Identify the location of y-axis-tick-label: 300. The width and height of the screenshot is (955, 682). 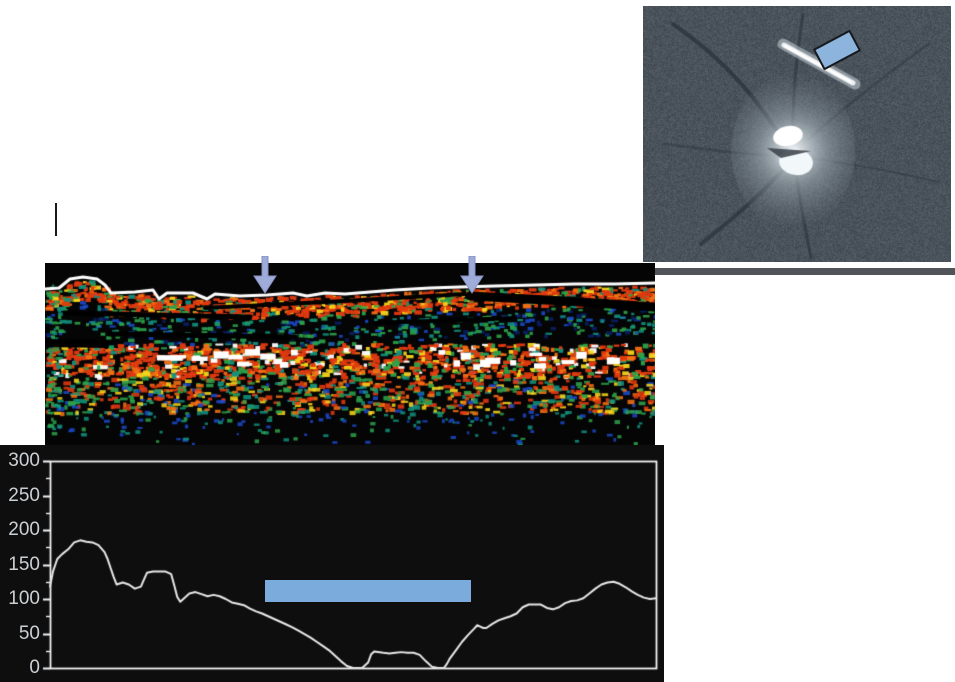
(24, 460).